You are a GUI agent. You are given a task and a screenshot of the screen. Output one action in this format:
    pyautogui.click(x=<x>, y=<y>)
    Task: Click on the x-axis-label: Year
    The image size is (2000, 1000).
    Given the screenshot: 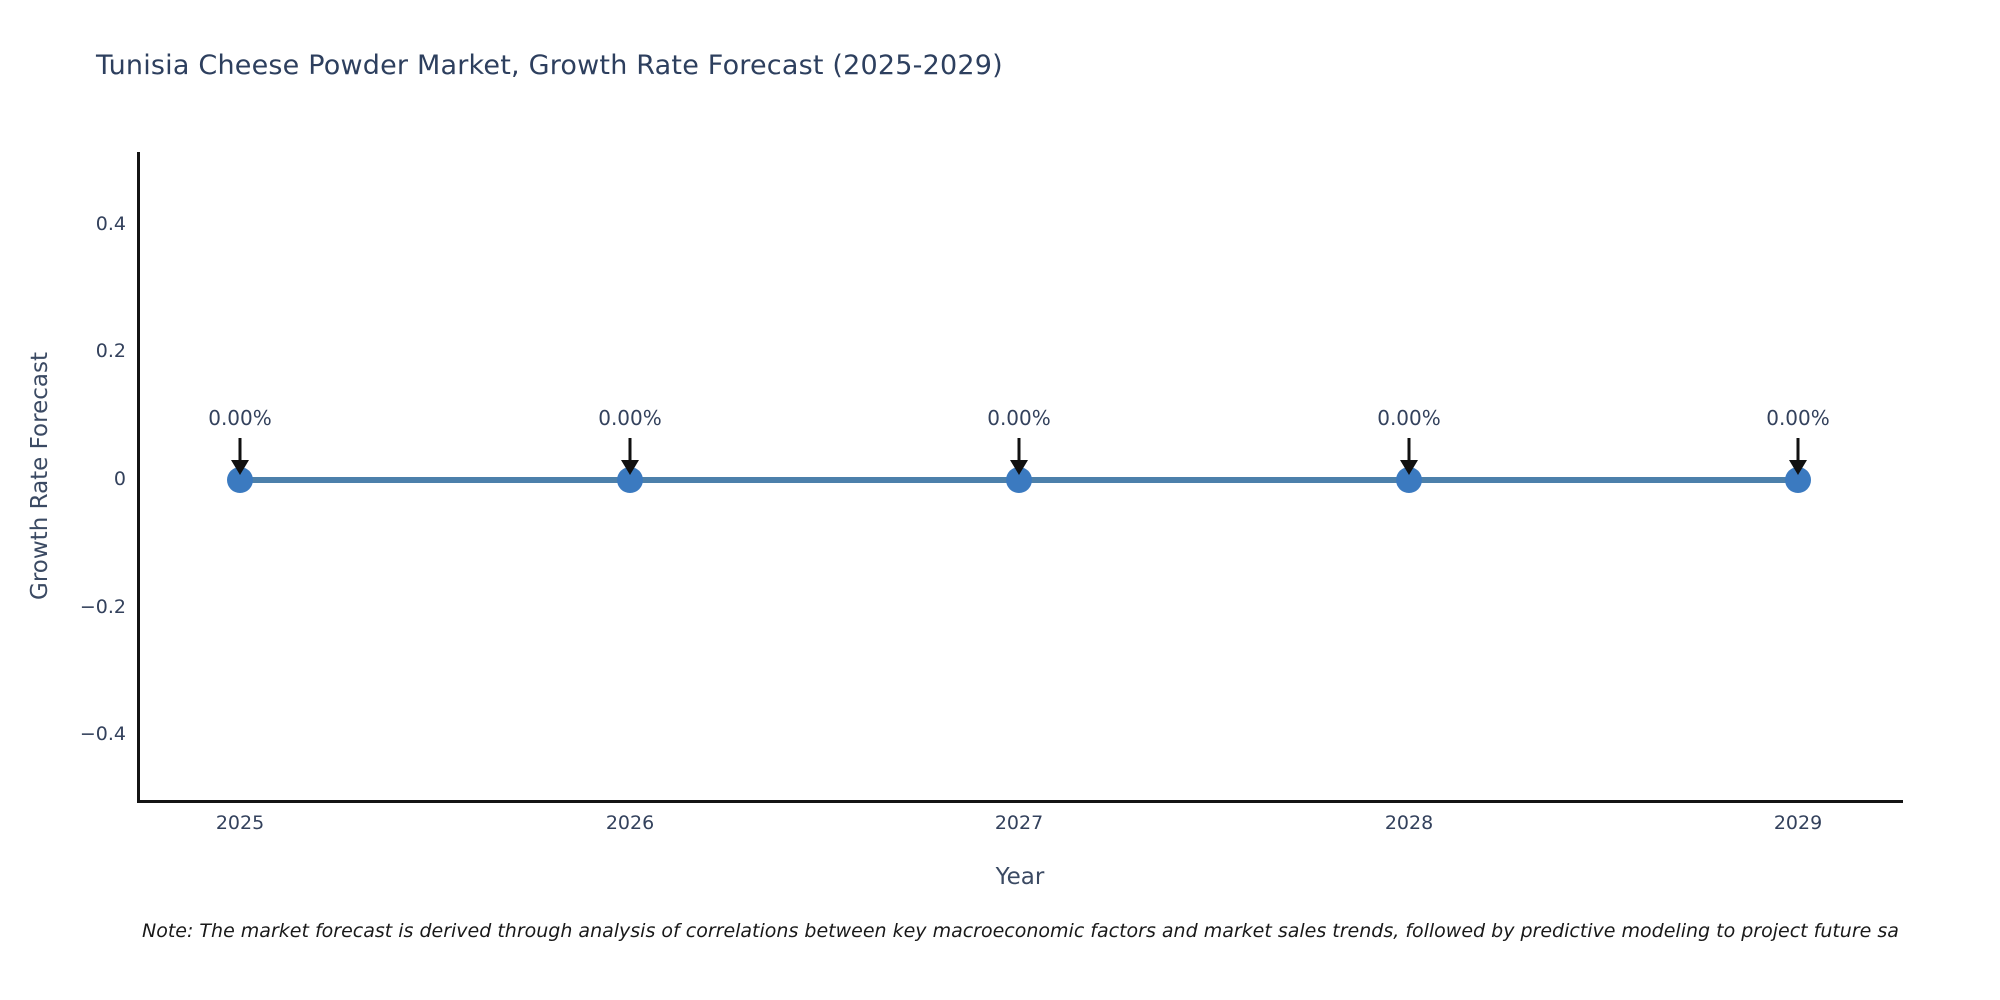 What is the action you would take?
    pyautogui.click(x=1020, y=877)
    